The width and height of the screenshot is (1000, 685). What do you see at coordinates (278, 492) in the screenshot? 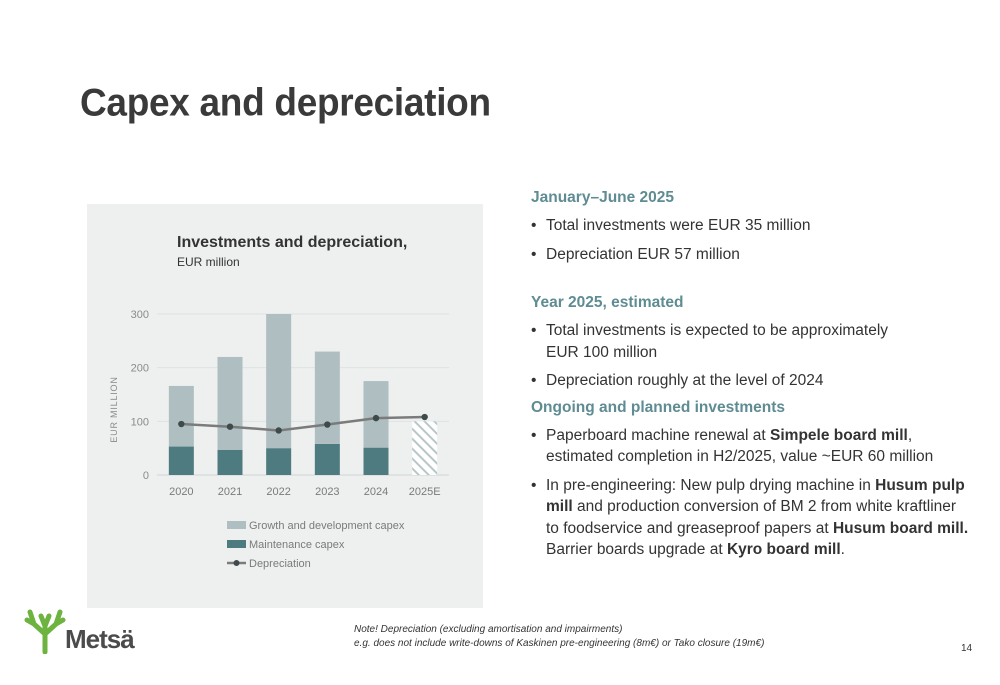
I see `x-tick-label: 2022` at bounding box center [278, 492].